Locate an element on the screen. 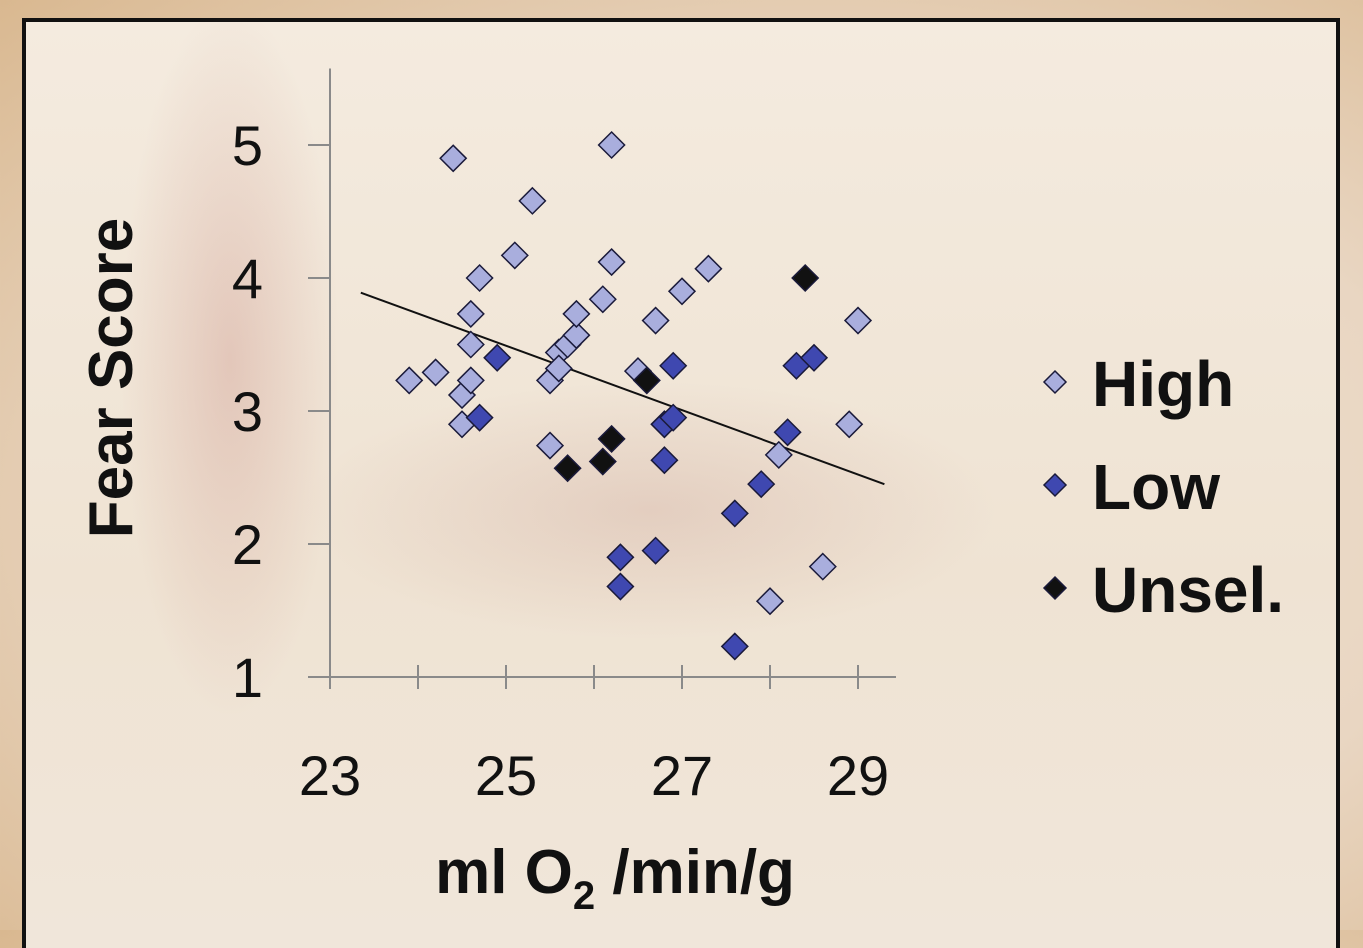 The image size is (1363, 948). x-tick-label: 23 is located at coordinates (330, 775).